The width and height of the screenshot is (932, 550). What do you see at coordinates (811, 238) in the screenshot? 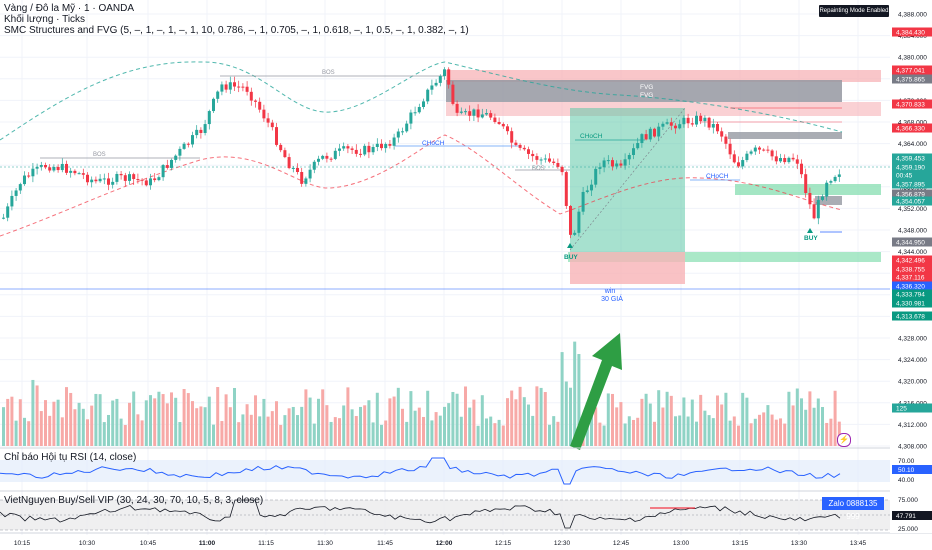
I see `buy-label: BUY` at bounding box center [811, 238].